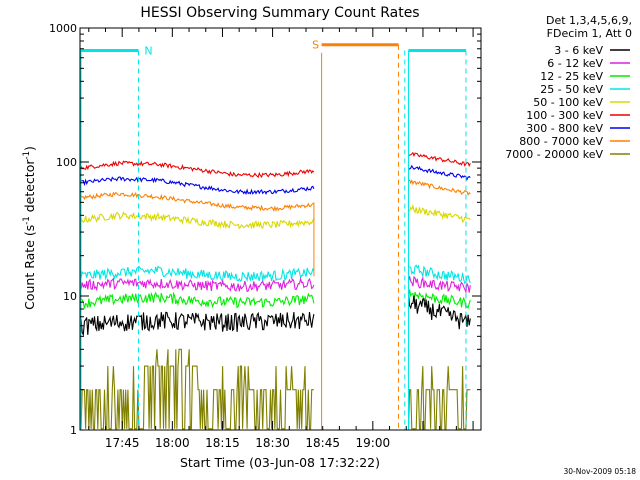 The width and height of the screenshot is (640, 480). What do you see at coordinates (29, 148) in the screenshot?
I see `y-label-part: )` at bounding box center [29, 148].